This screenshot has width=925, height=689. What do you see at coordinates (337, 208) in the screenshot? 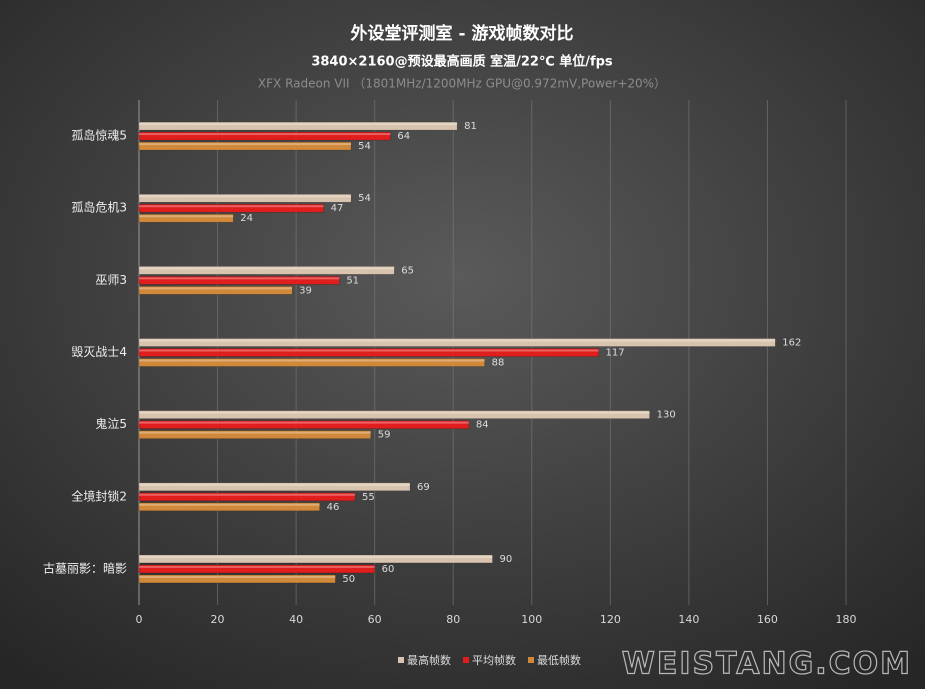
I see `value-label: 47` at bounding box center [337, 208].